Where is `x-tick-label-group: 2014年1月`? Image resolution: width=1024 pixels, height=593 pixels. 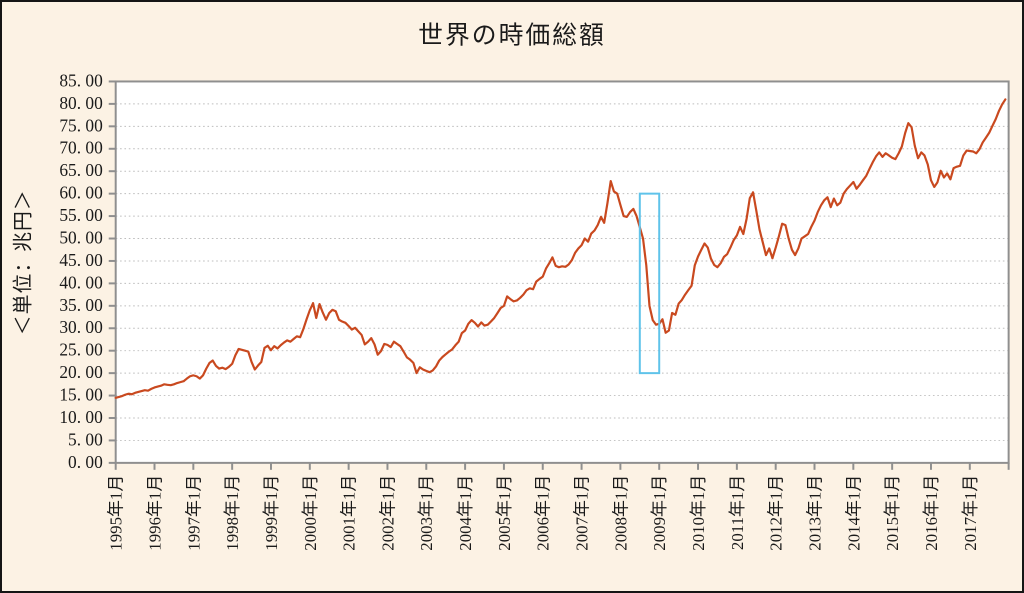 x-tick-label-group: 2014年1月 is located at coordinates (853, 513).